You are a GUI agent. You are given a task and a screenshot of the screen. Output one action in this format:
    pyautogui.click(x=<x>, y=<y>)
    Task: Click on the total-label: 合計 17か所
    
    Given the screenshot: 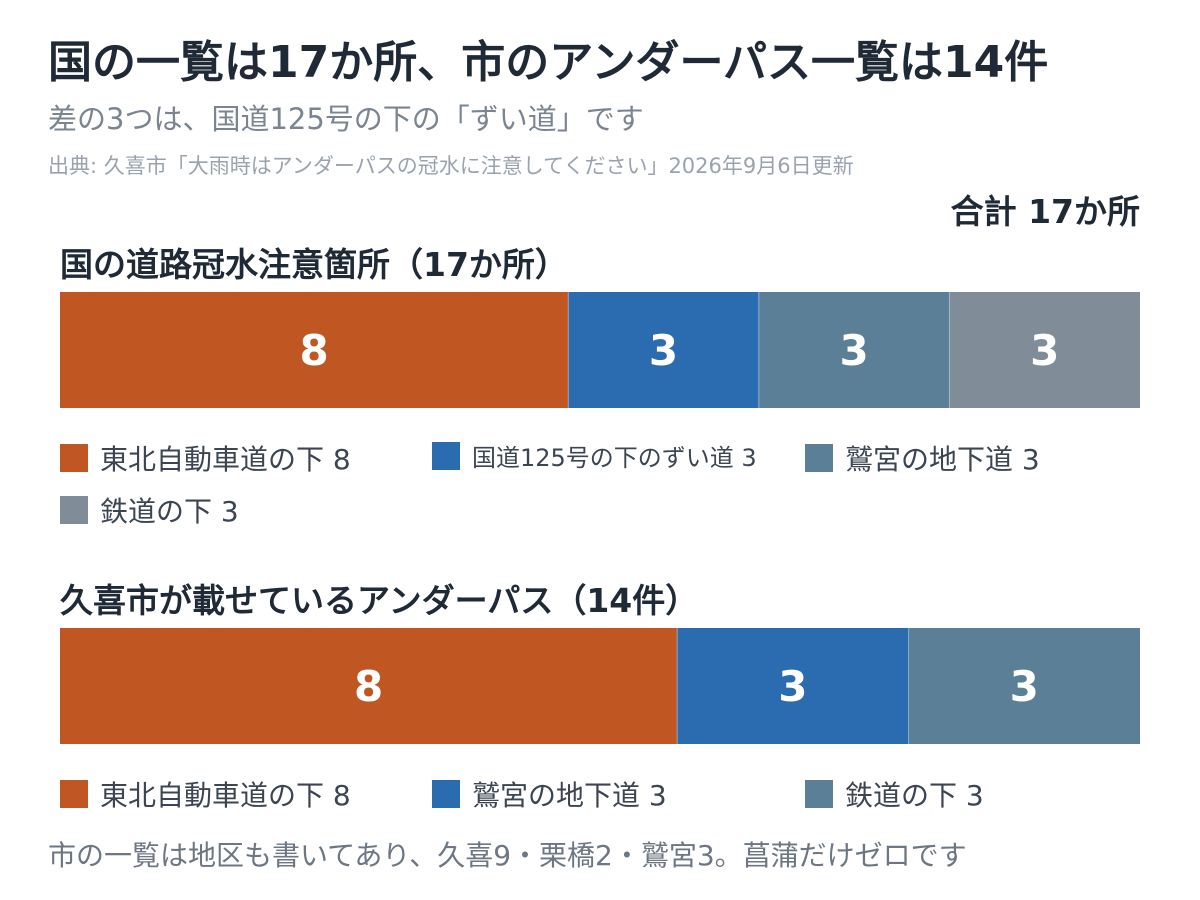 What is the action you would take?
    pyautogui.click(x=1045, y=211)
    